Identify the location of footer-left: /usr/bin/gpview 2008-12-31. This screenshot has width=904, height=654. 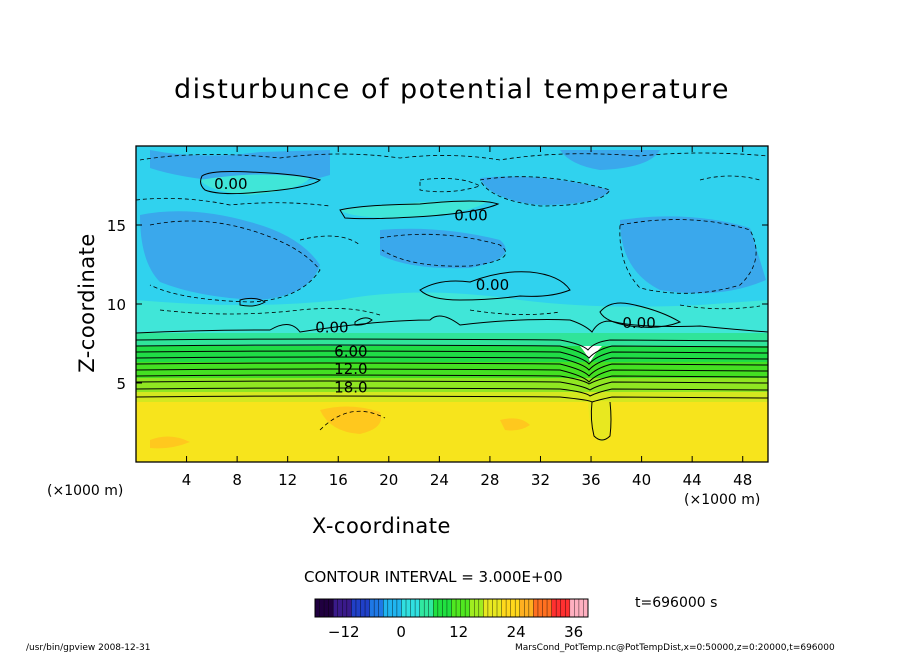
(88, 648).